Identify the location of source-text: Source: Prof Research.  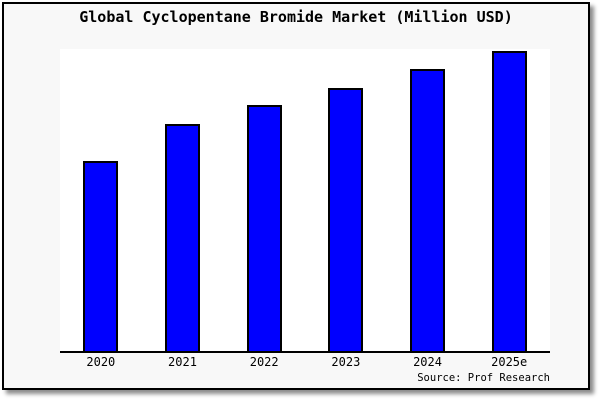
(483, 378).